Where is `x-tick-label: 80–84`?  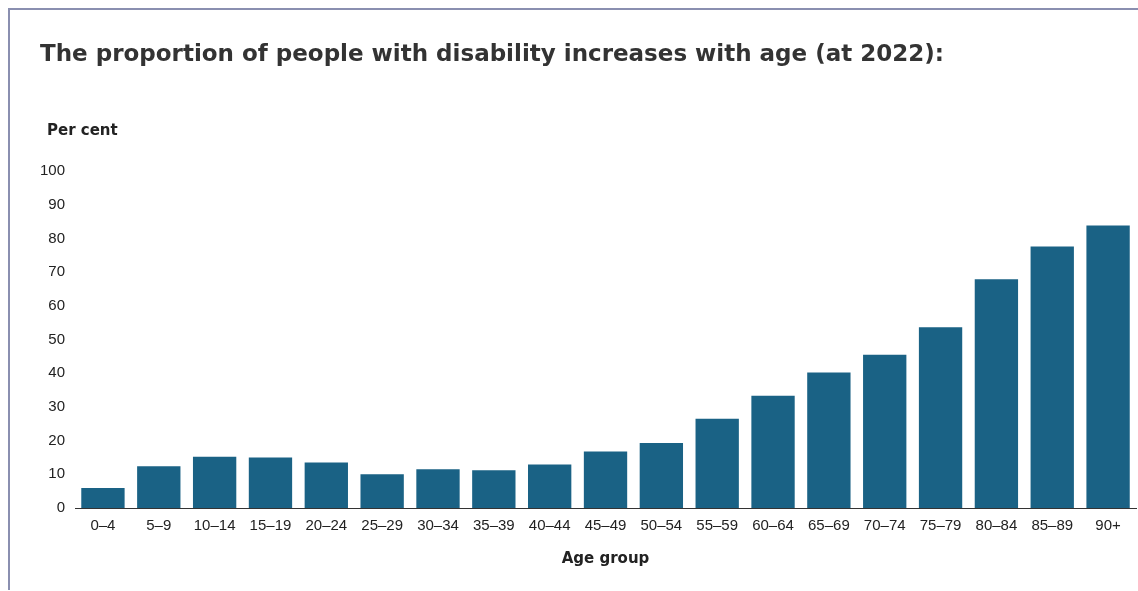
x-tick-label: 80–84 is located at coordinates (996, 525).